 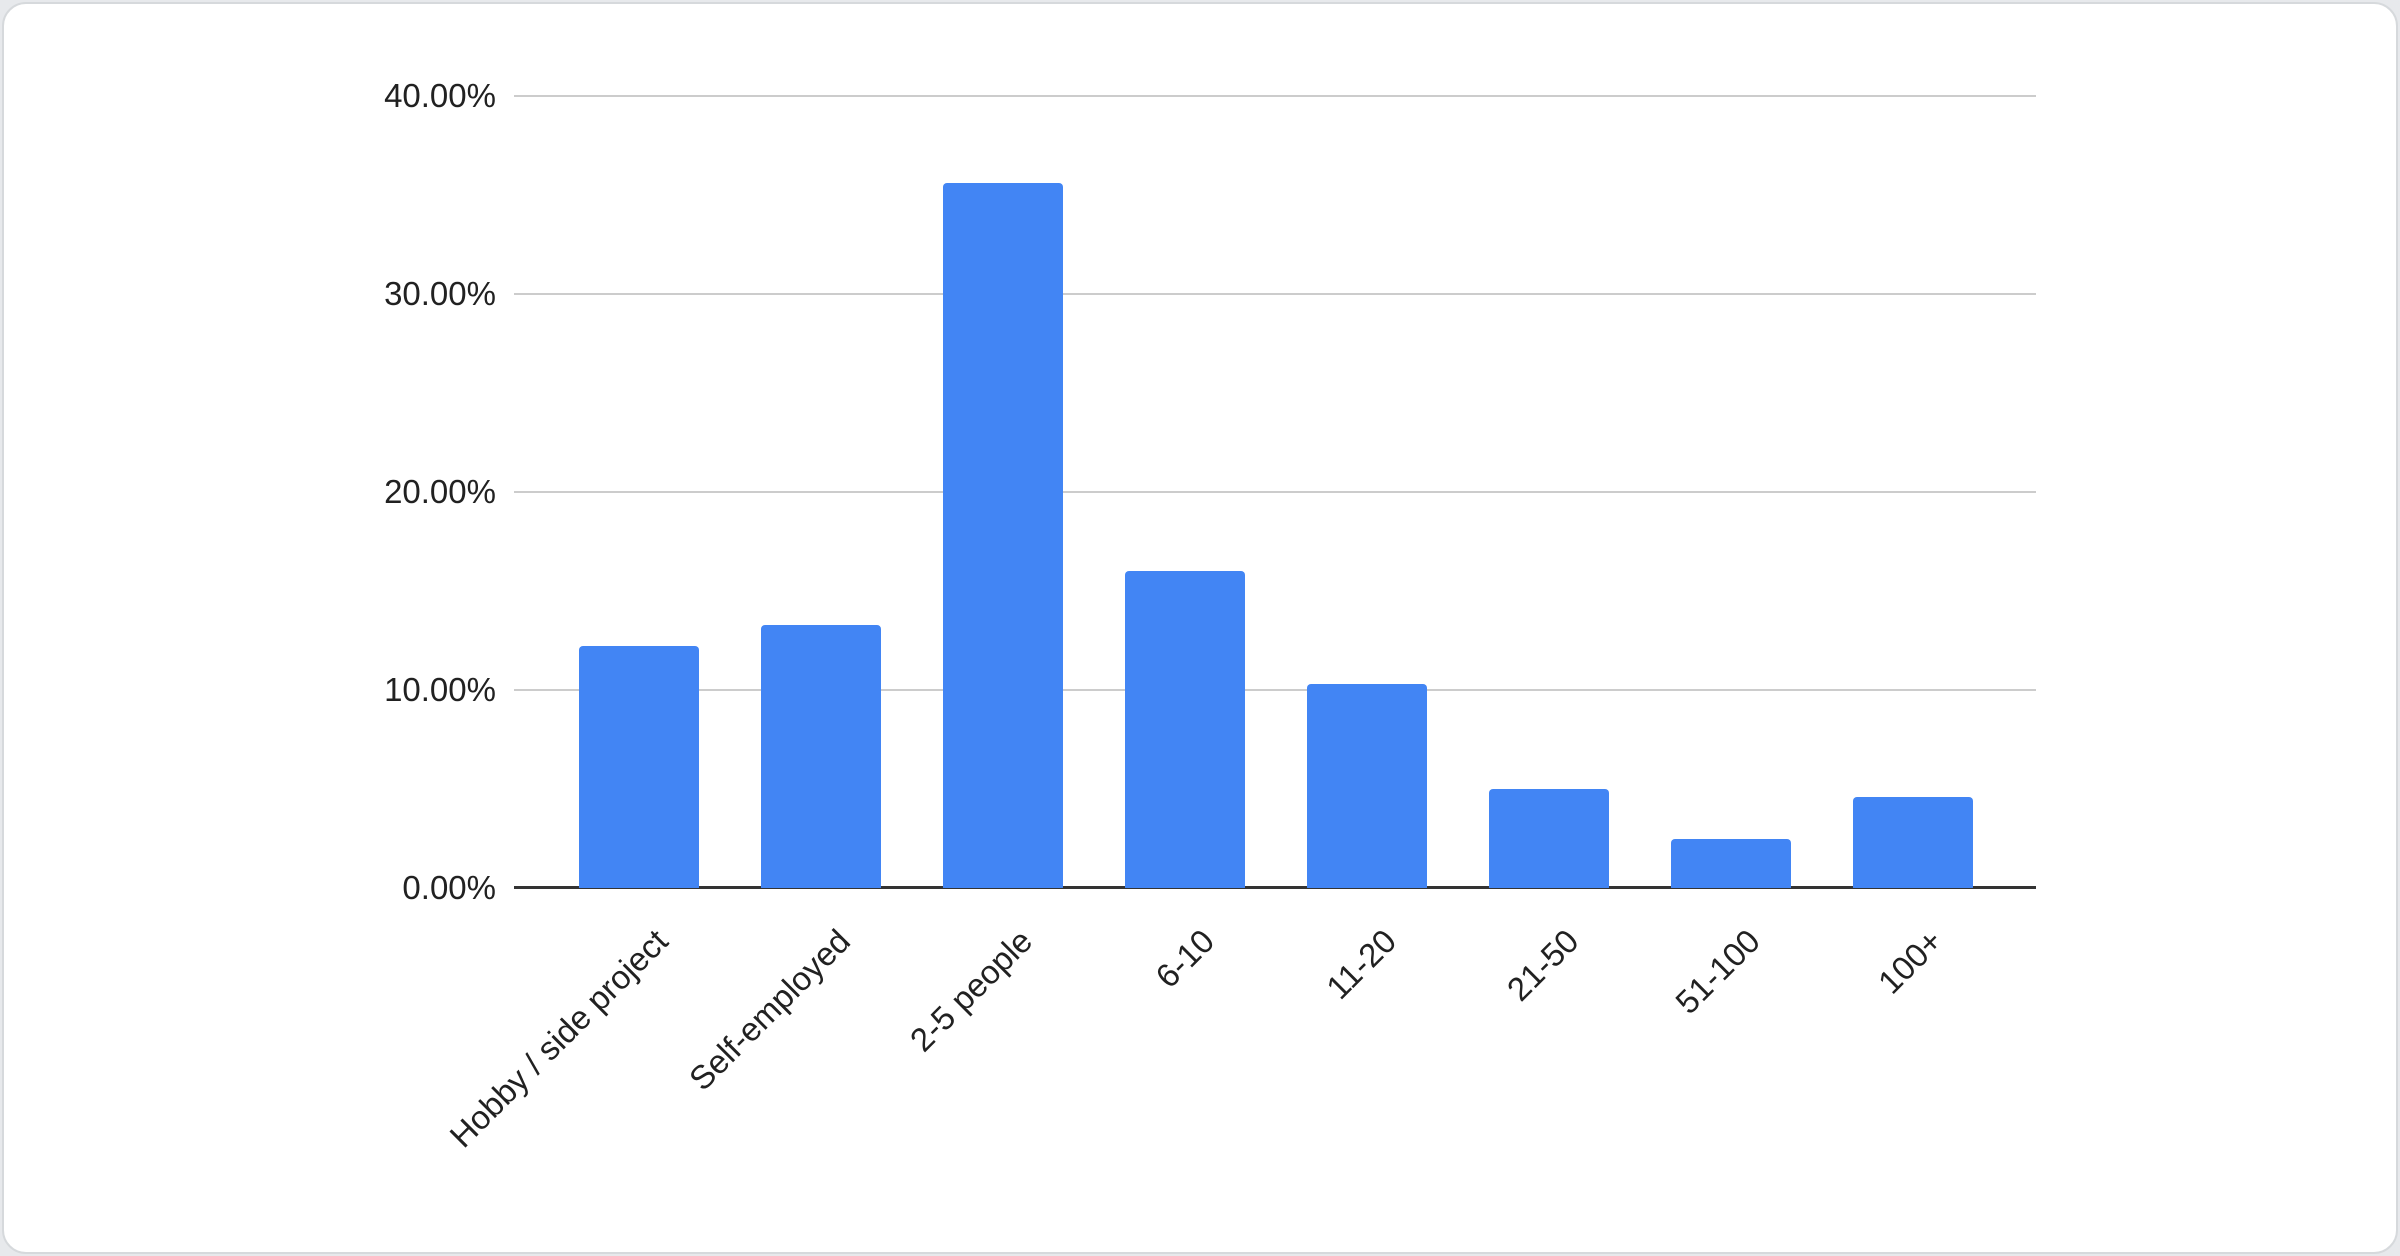 I want to click on y-axis-label: 40.00%, so click(x=440, y=95).